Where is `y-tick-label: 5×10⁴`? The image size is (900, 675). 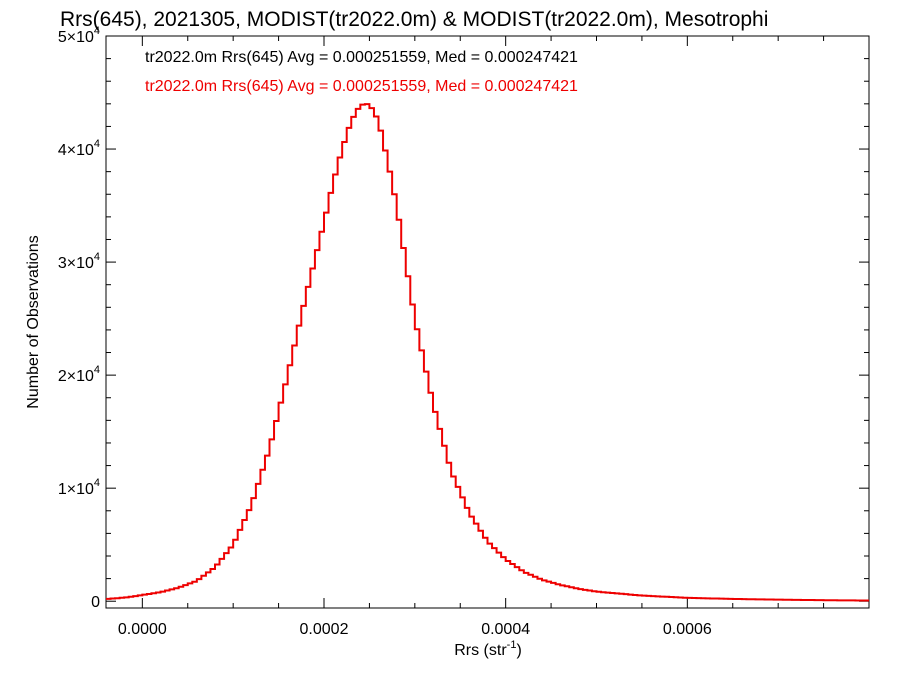
y-tick-label: 5×10⁴ is located at coordinates (79, 35).